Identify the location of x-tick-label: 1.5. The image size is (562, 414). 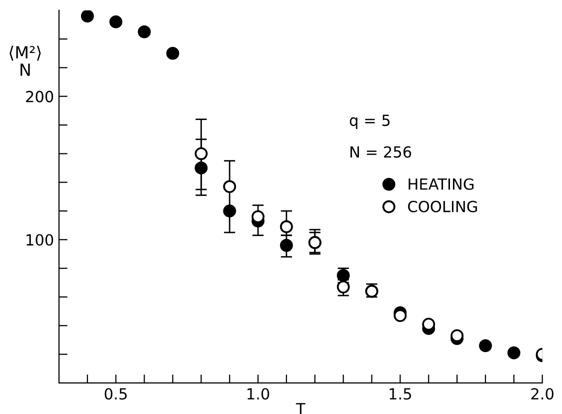
(400, 394).